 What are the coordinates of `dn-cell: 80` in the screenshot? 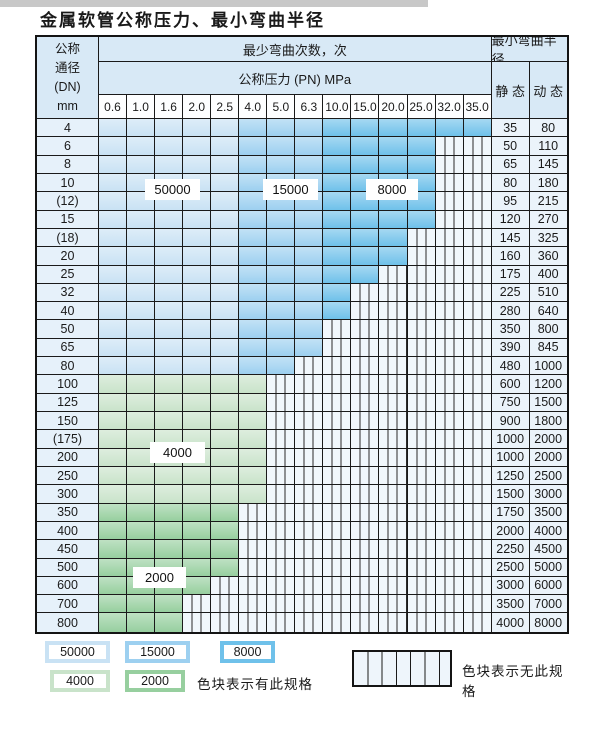 It's located at (68, 366).